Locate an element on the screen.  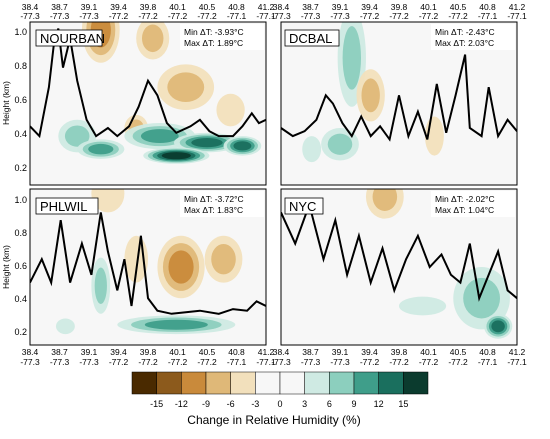
panel-label: NYC is located at coordinates (302, 206).